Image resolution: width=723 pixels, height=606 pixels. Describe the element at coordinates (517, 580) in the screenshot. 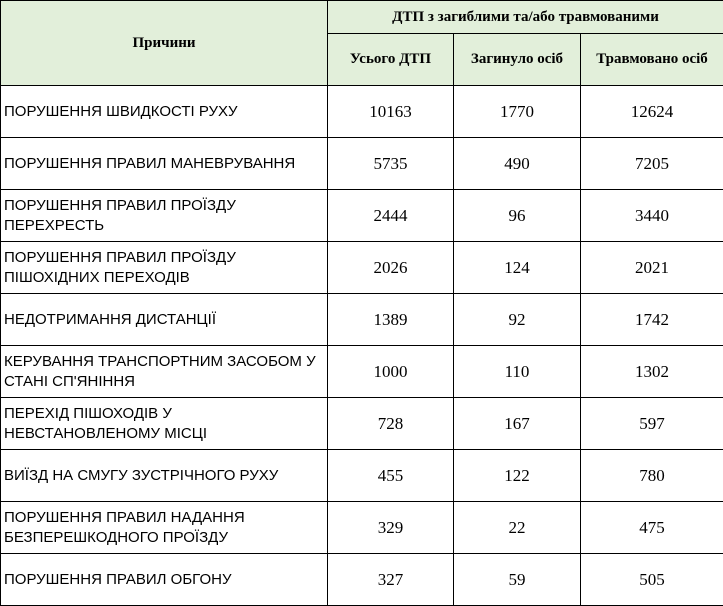

I see `number-cell: 59` at that location.